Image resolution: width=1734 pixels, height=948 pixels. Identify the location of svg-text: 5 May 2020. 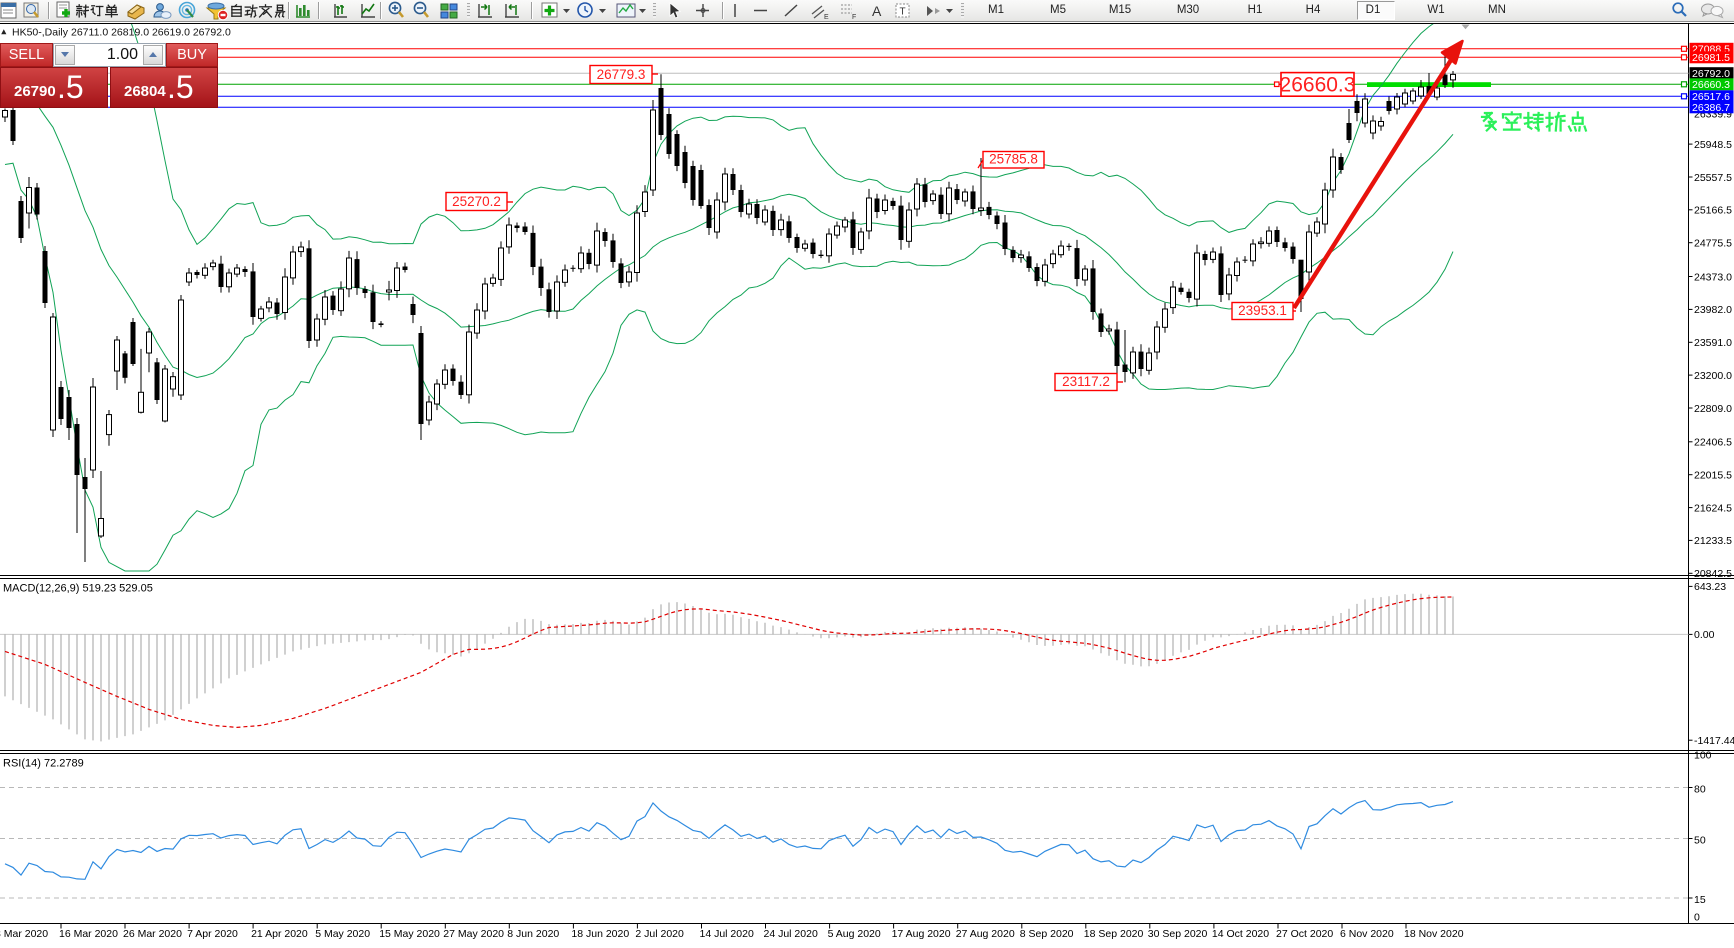
(342, 934).